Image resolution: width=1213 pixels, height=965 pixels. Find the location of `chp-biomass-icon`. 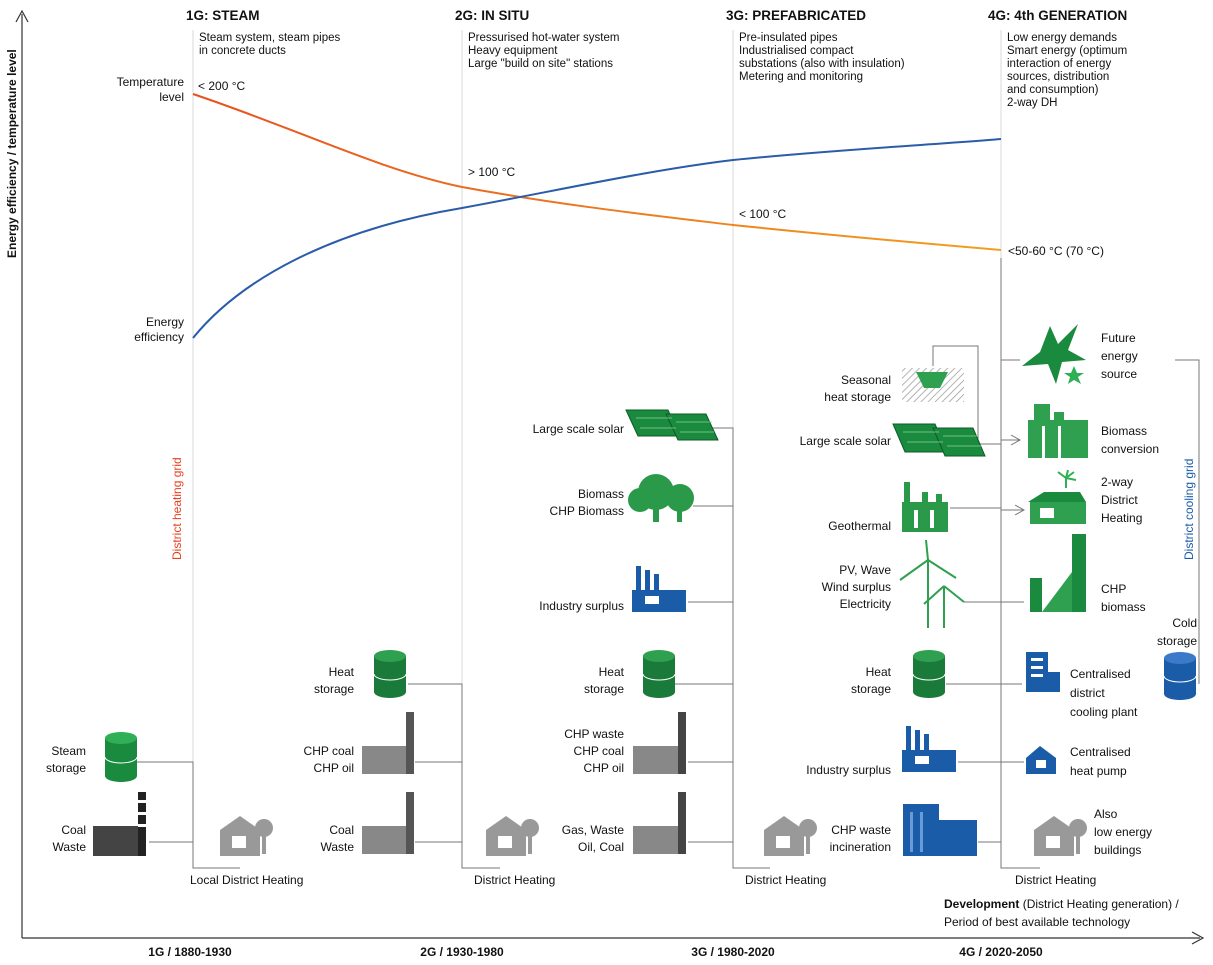

chp-biomass-icon is located at coordinates (1058, 573).